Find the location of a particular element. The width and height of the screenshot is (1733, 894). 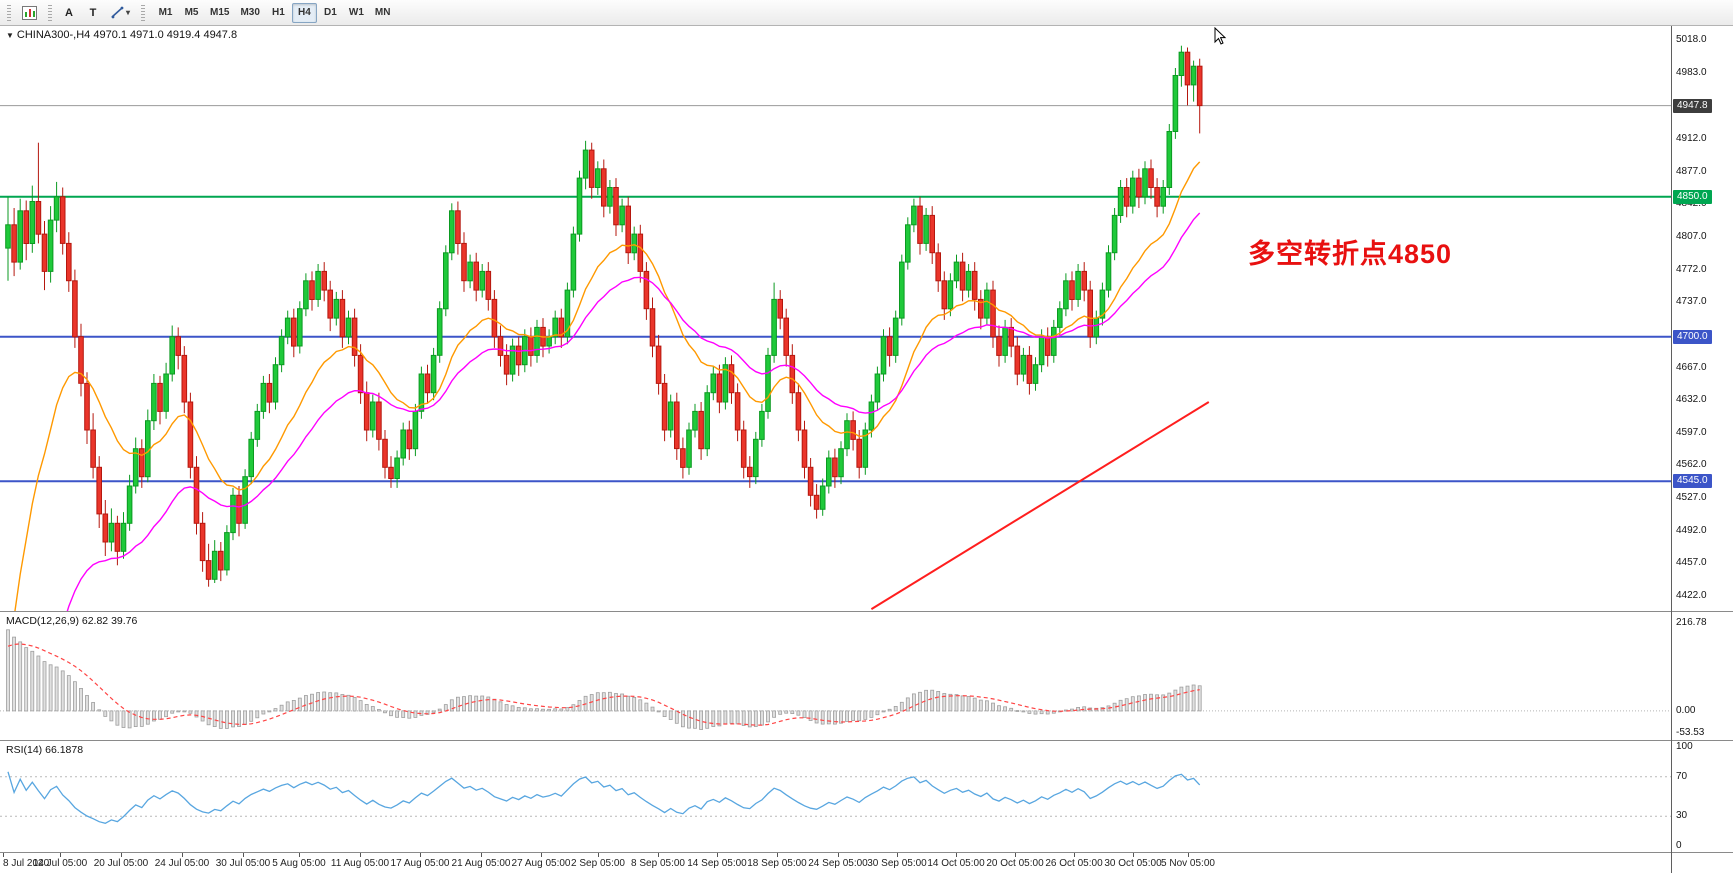

time-tick-label: 2 Sep 05:00 is located at coordinates (598, 863).